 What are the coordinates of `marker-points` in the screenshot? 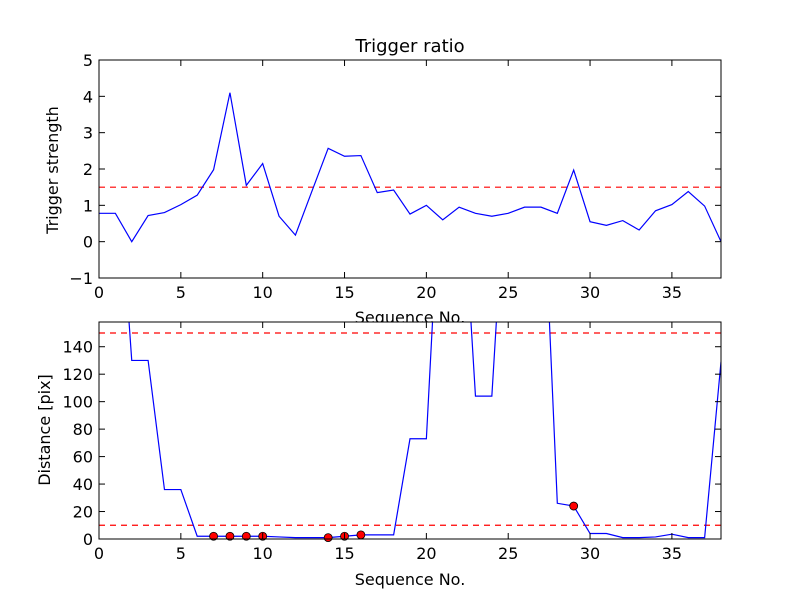 It's located at (394, 522).